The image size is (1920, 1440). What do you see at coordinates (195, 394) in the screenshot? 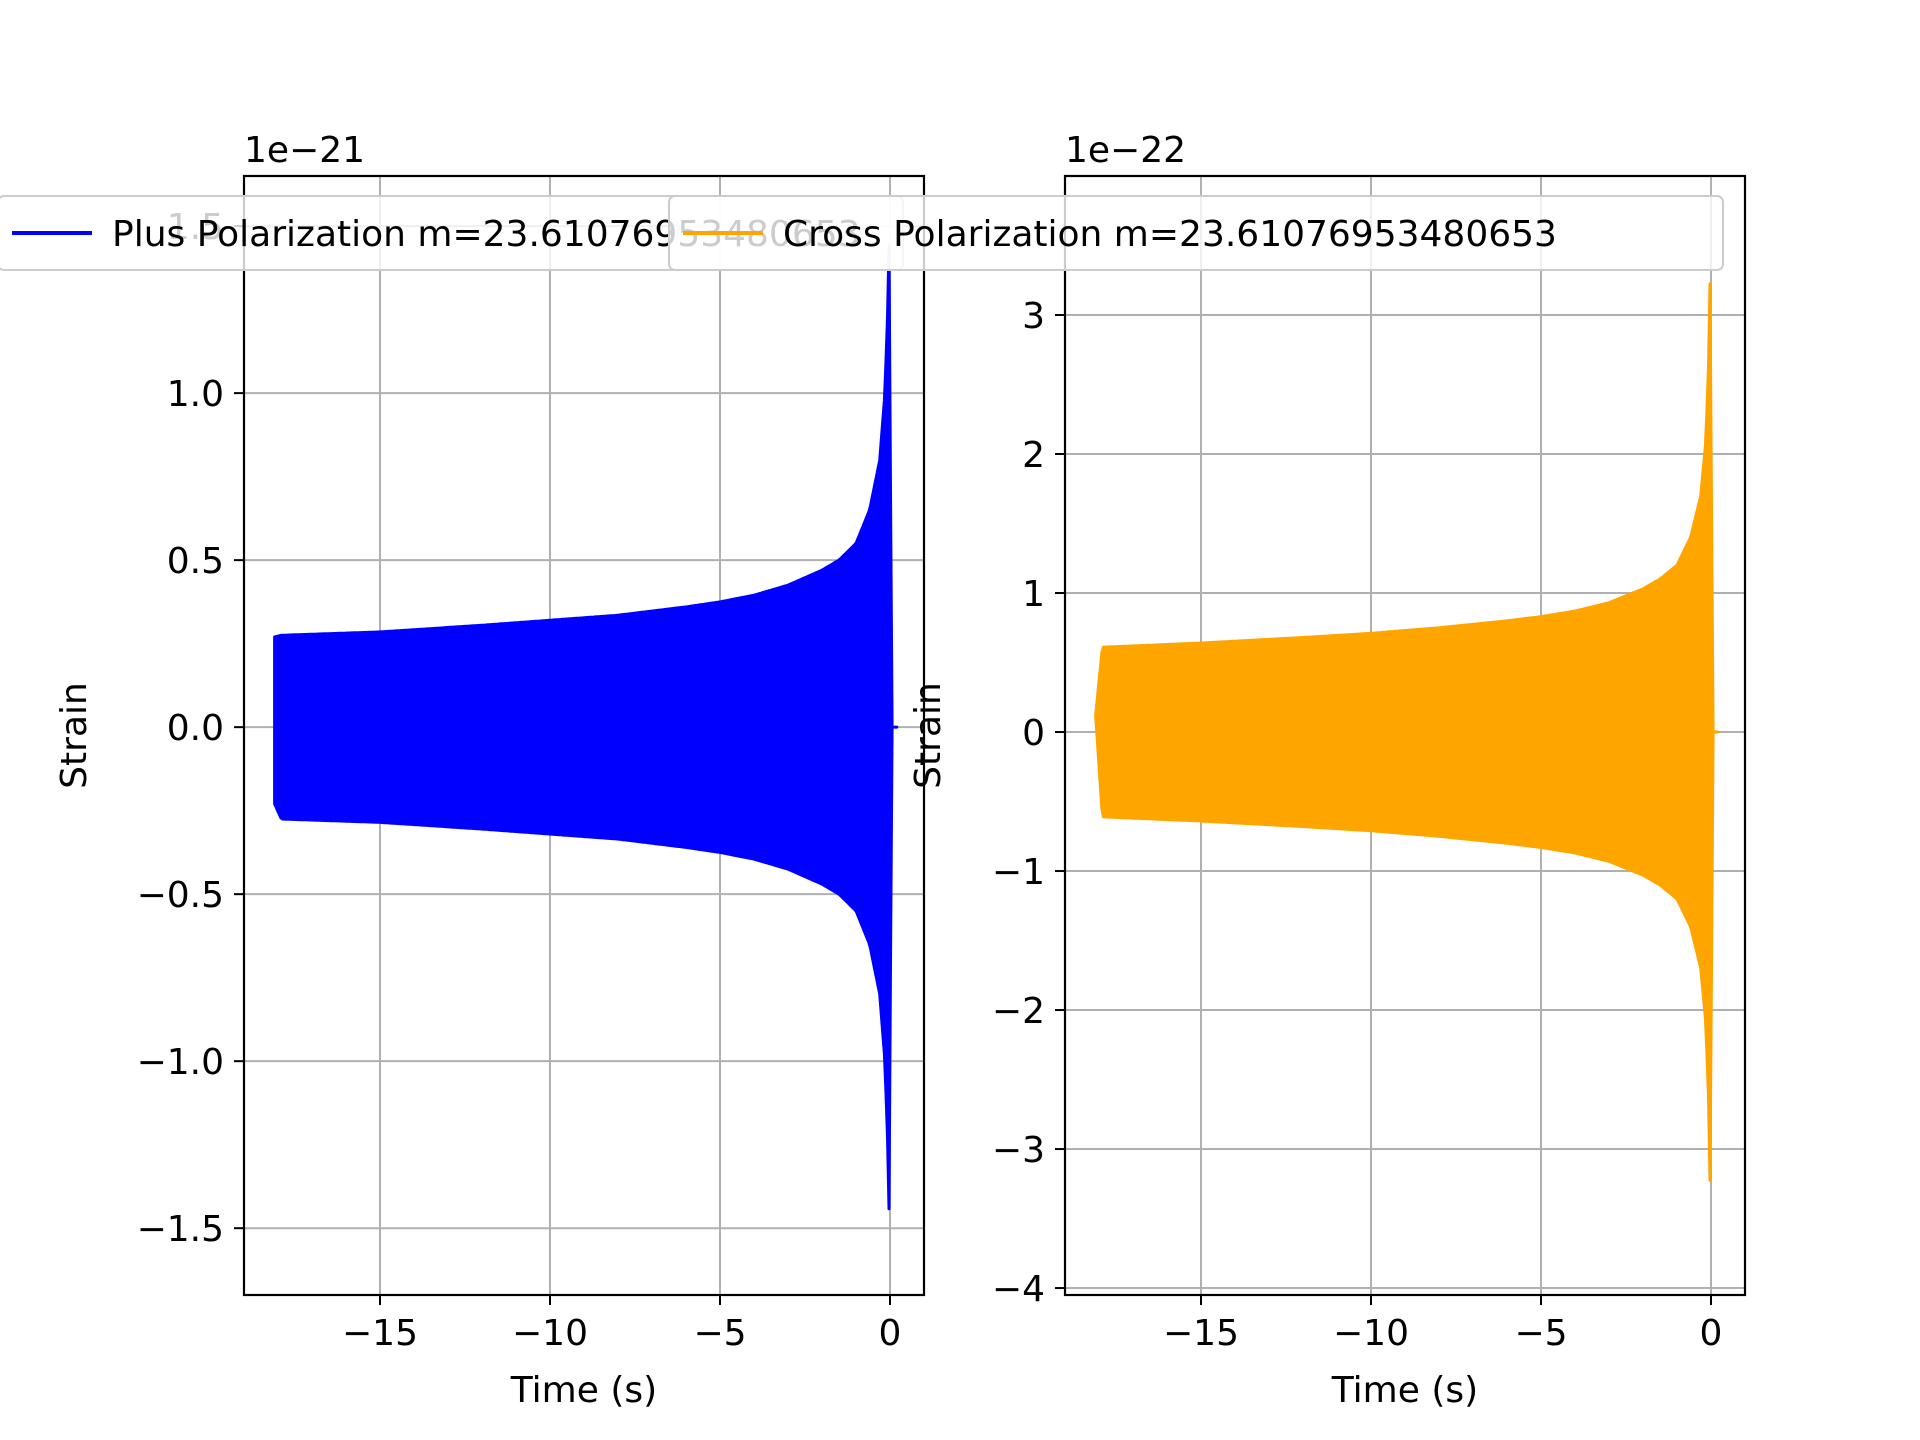
I see `y-tick-label: 1.0` at bounding box center [195, 394].